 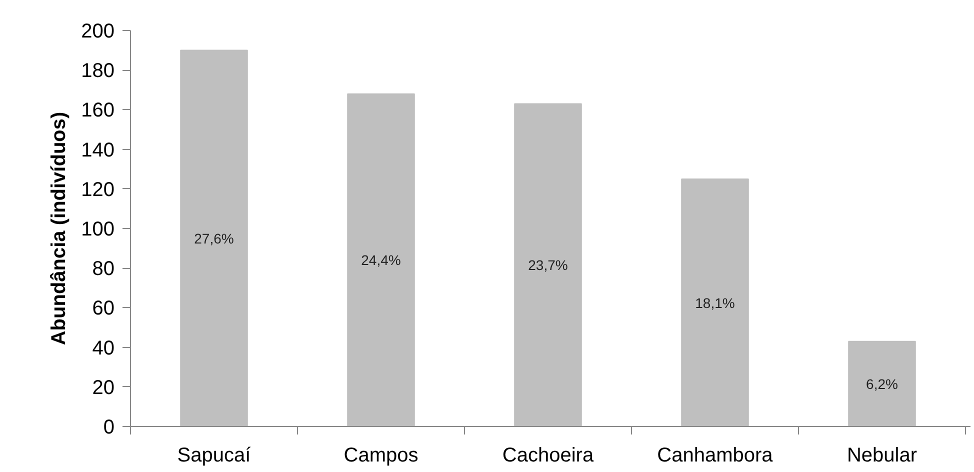 I want to click on y-axis-title: Abundância (indivíduos), so click(x=59, y=229).